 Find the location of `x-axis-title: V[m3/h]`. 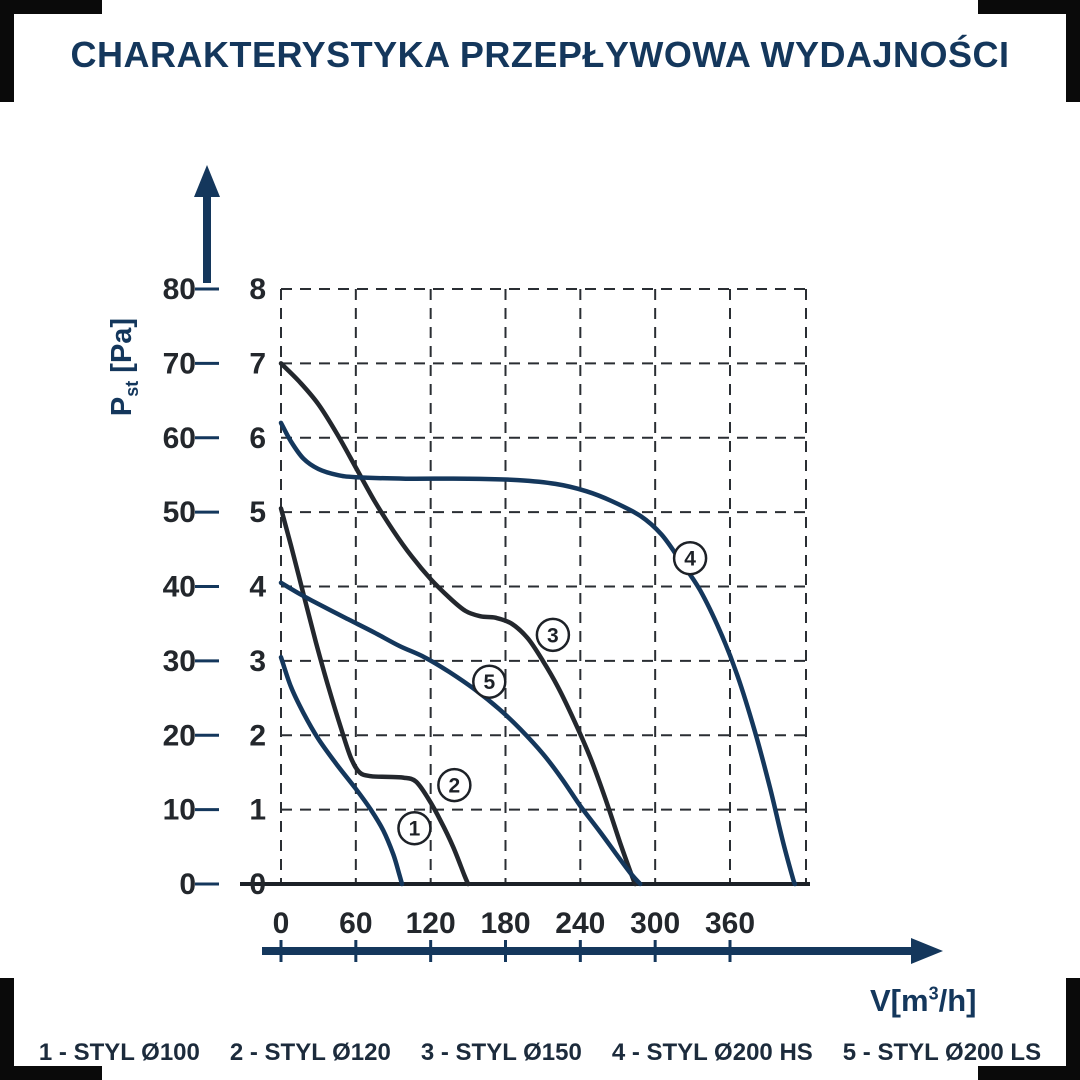

x-axis-title: V[m3/h] is located at coordinates (923, 1001).